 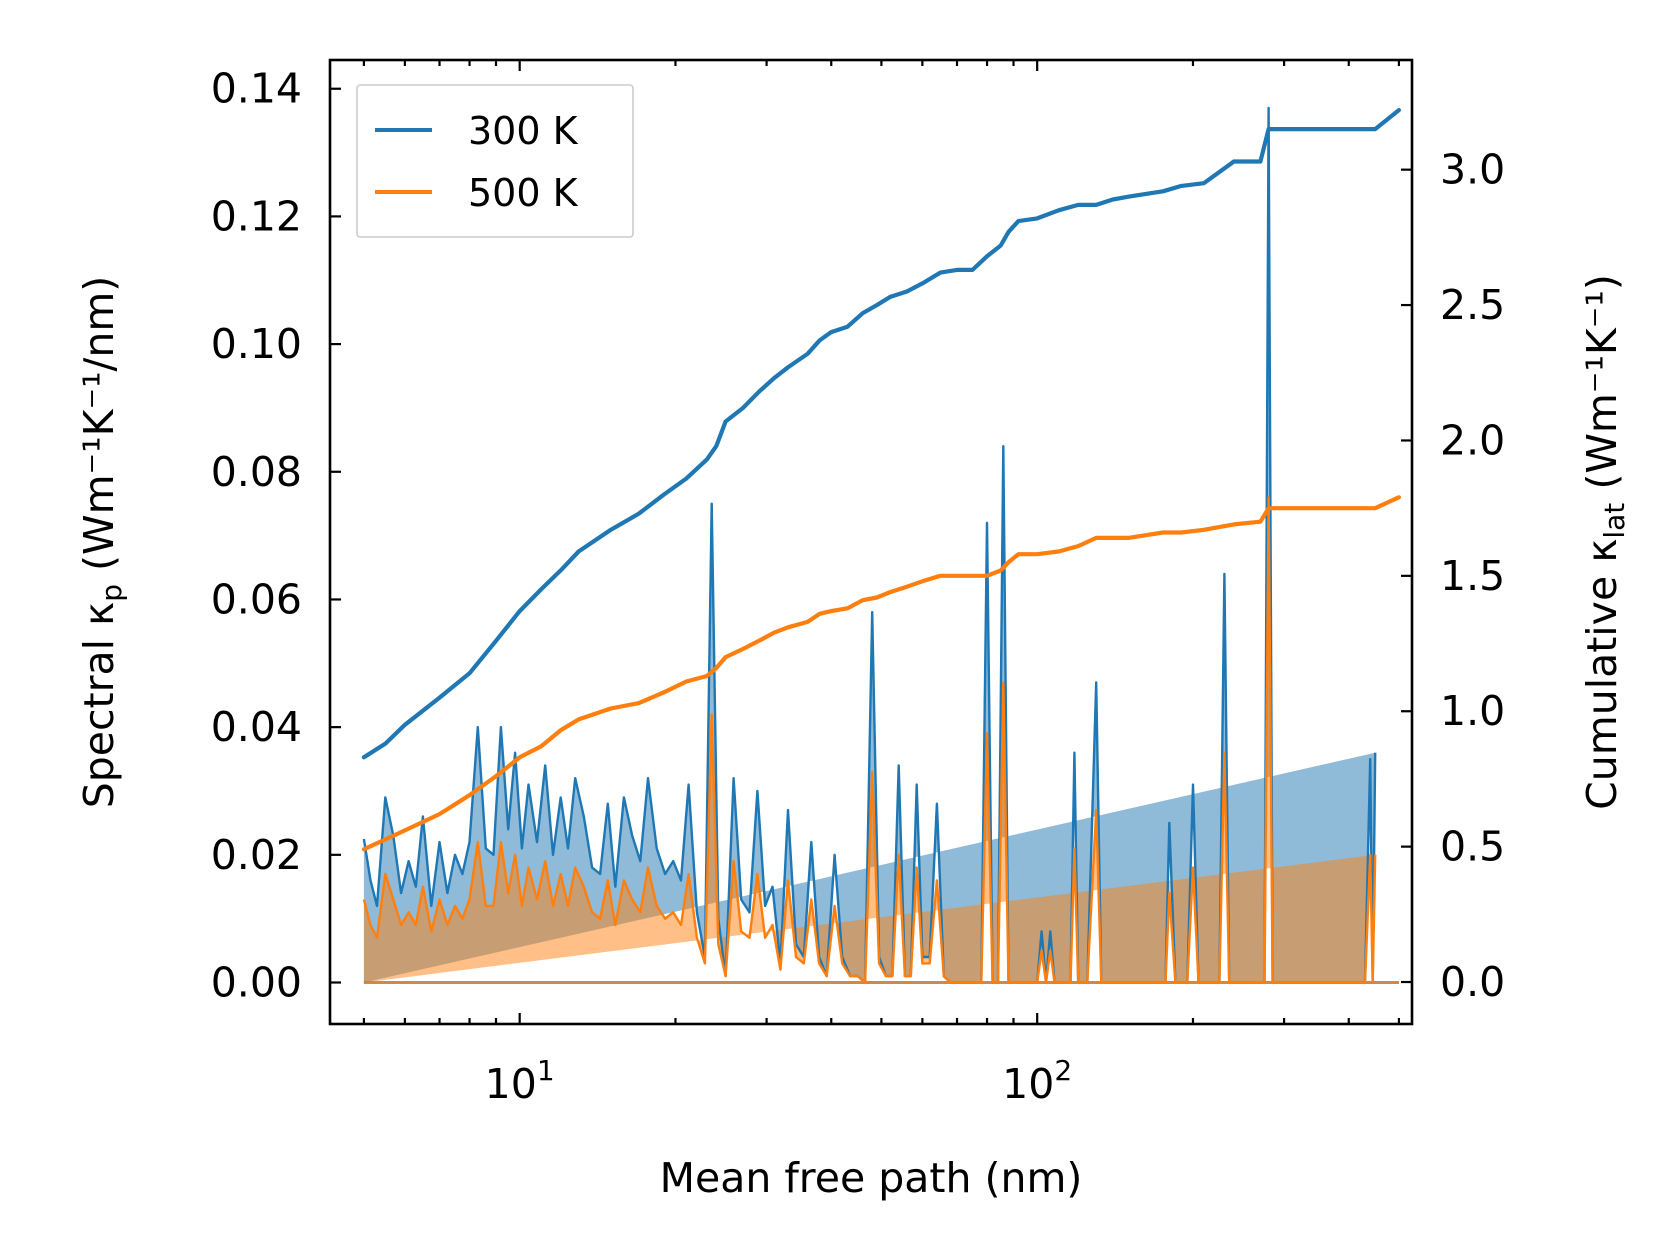 I want to click on left-y-label-subscript: p, so click(x=111, y=593).